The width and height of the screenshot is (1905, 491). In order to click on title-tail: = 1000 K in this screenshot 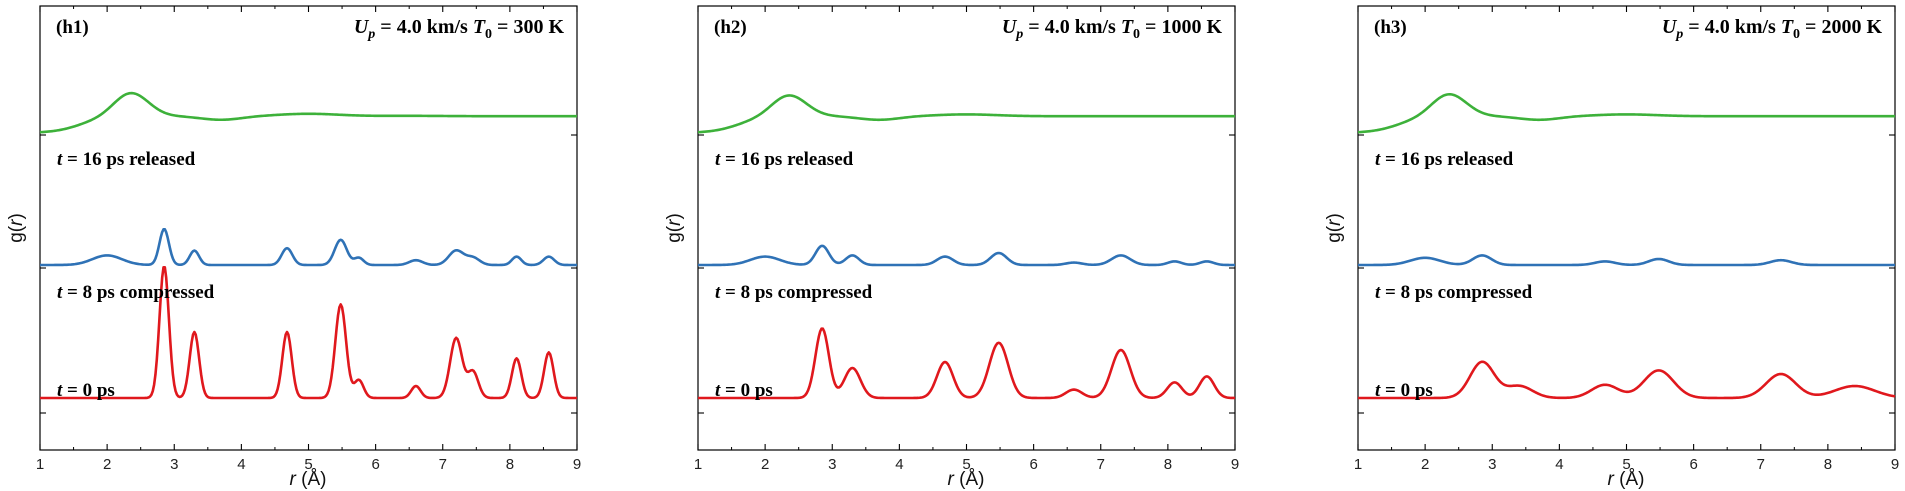, I will do `click(1181, 27)`.